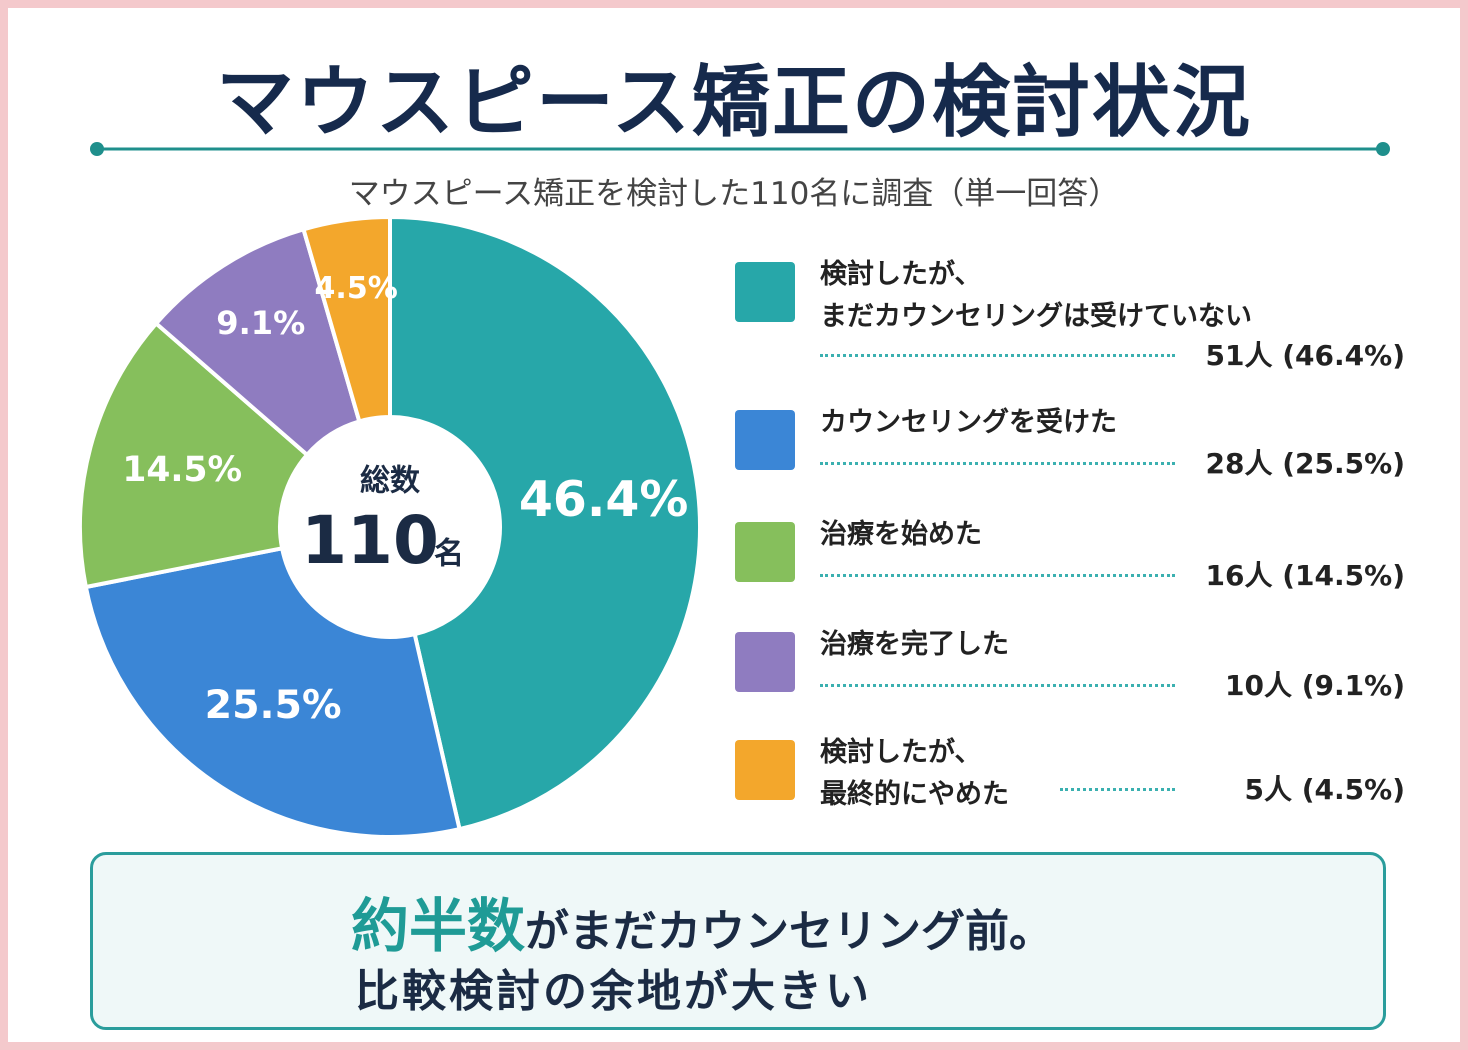 The image size is (1468, 1050). I want to click on legend-item: 検討したが、 まだカウンセリングは受けていない 51人 (46.4%), so click(1075, 315).